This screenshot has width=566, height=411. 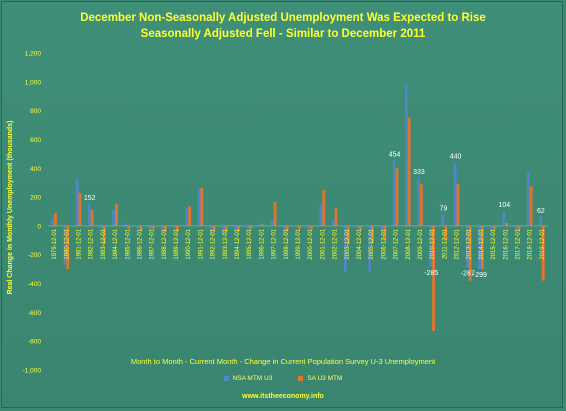 What do you see at coordinates (443, 209) in the screenshot?
I see `data-label-2011-12-01: 79` at bounding box center [443, 209].